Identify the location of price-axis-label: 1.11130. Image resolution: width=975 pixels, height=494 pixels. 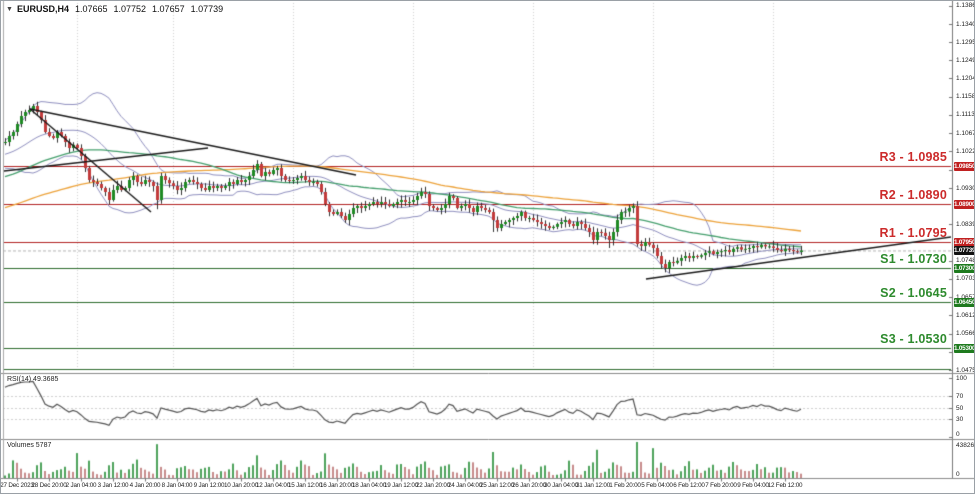
(965, 115).